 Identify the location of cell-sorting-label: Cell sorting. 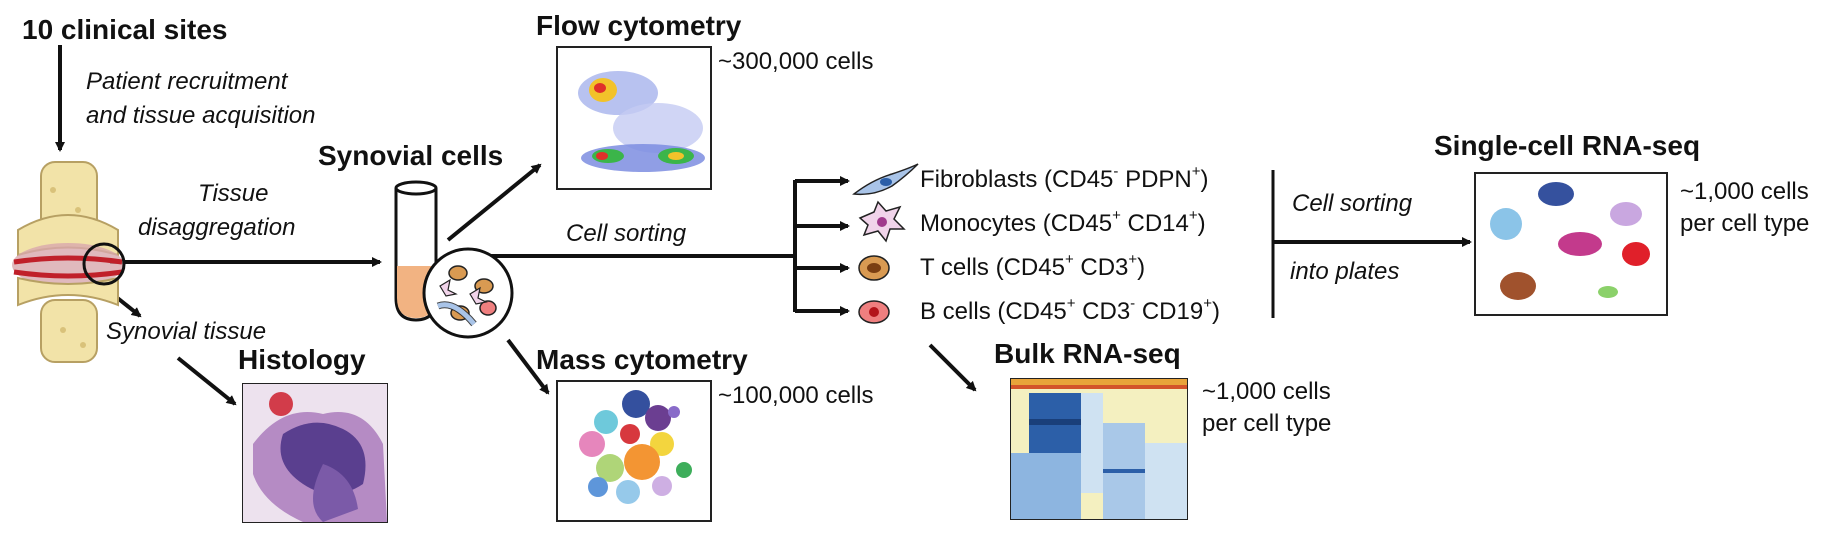
(626, 233).